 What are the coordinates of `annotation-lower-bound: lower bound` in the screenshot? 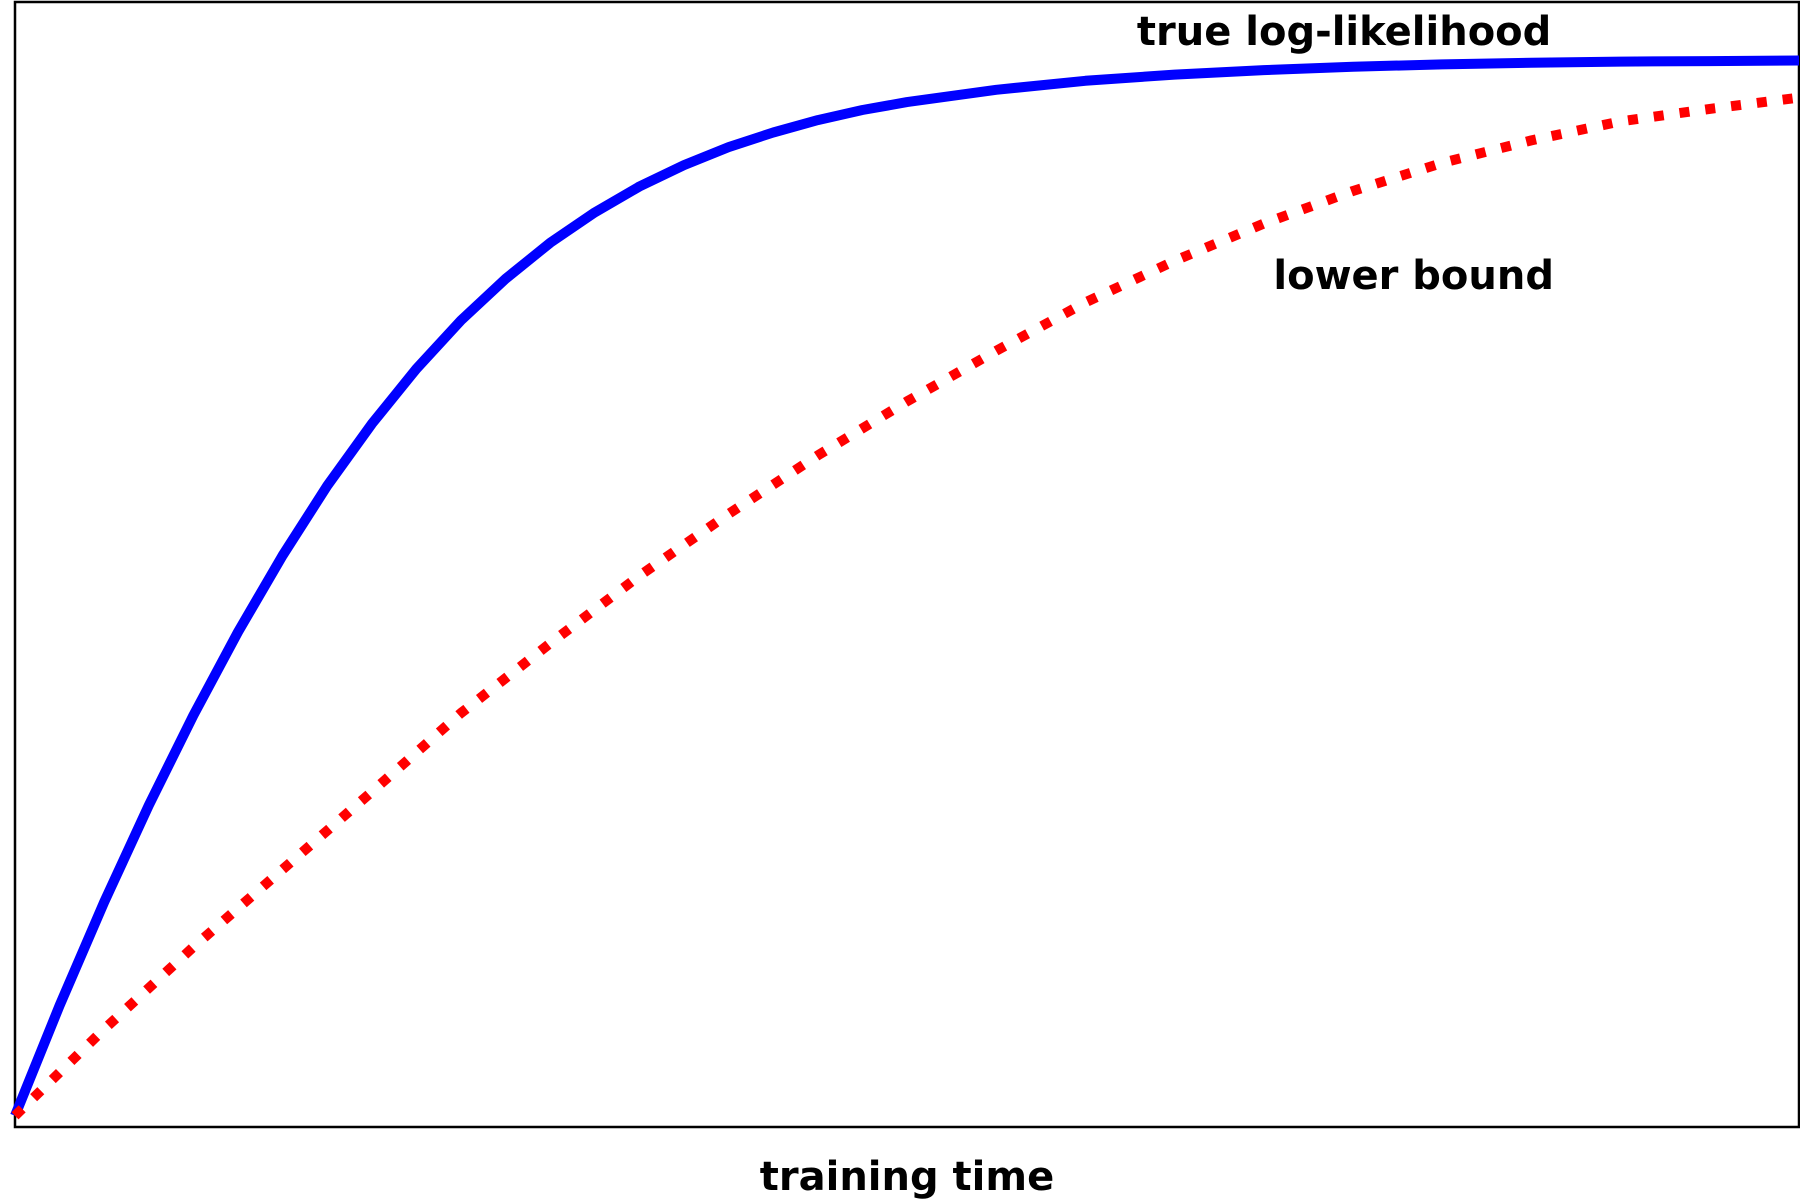 It's located at (1413, 276).